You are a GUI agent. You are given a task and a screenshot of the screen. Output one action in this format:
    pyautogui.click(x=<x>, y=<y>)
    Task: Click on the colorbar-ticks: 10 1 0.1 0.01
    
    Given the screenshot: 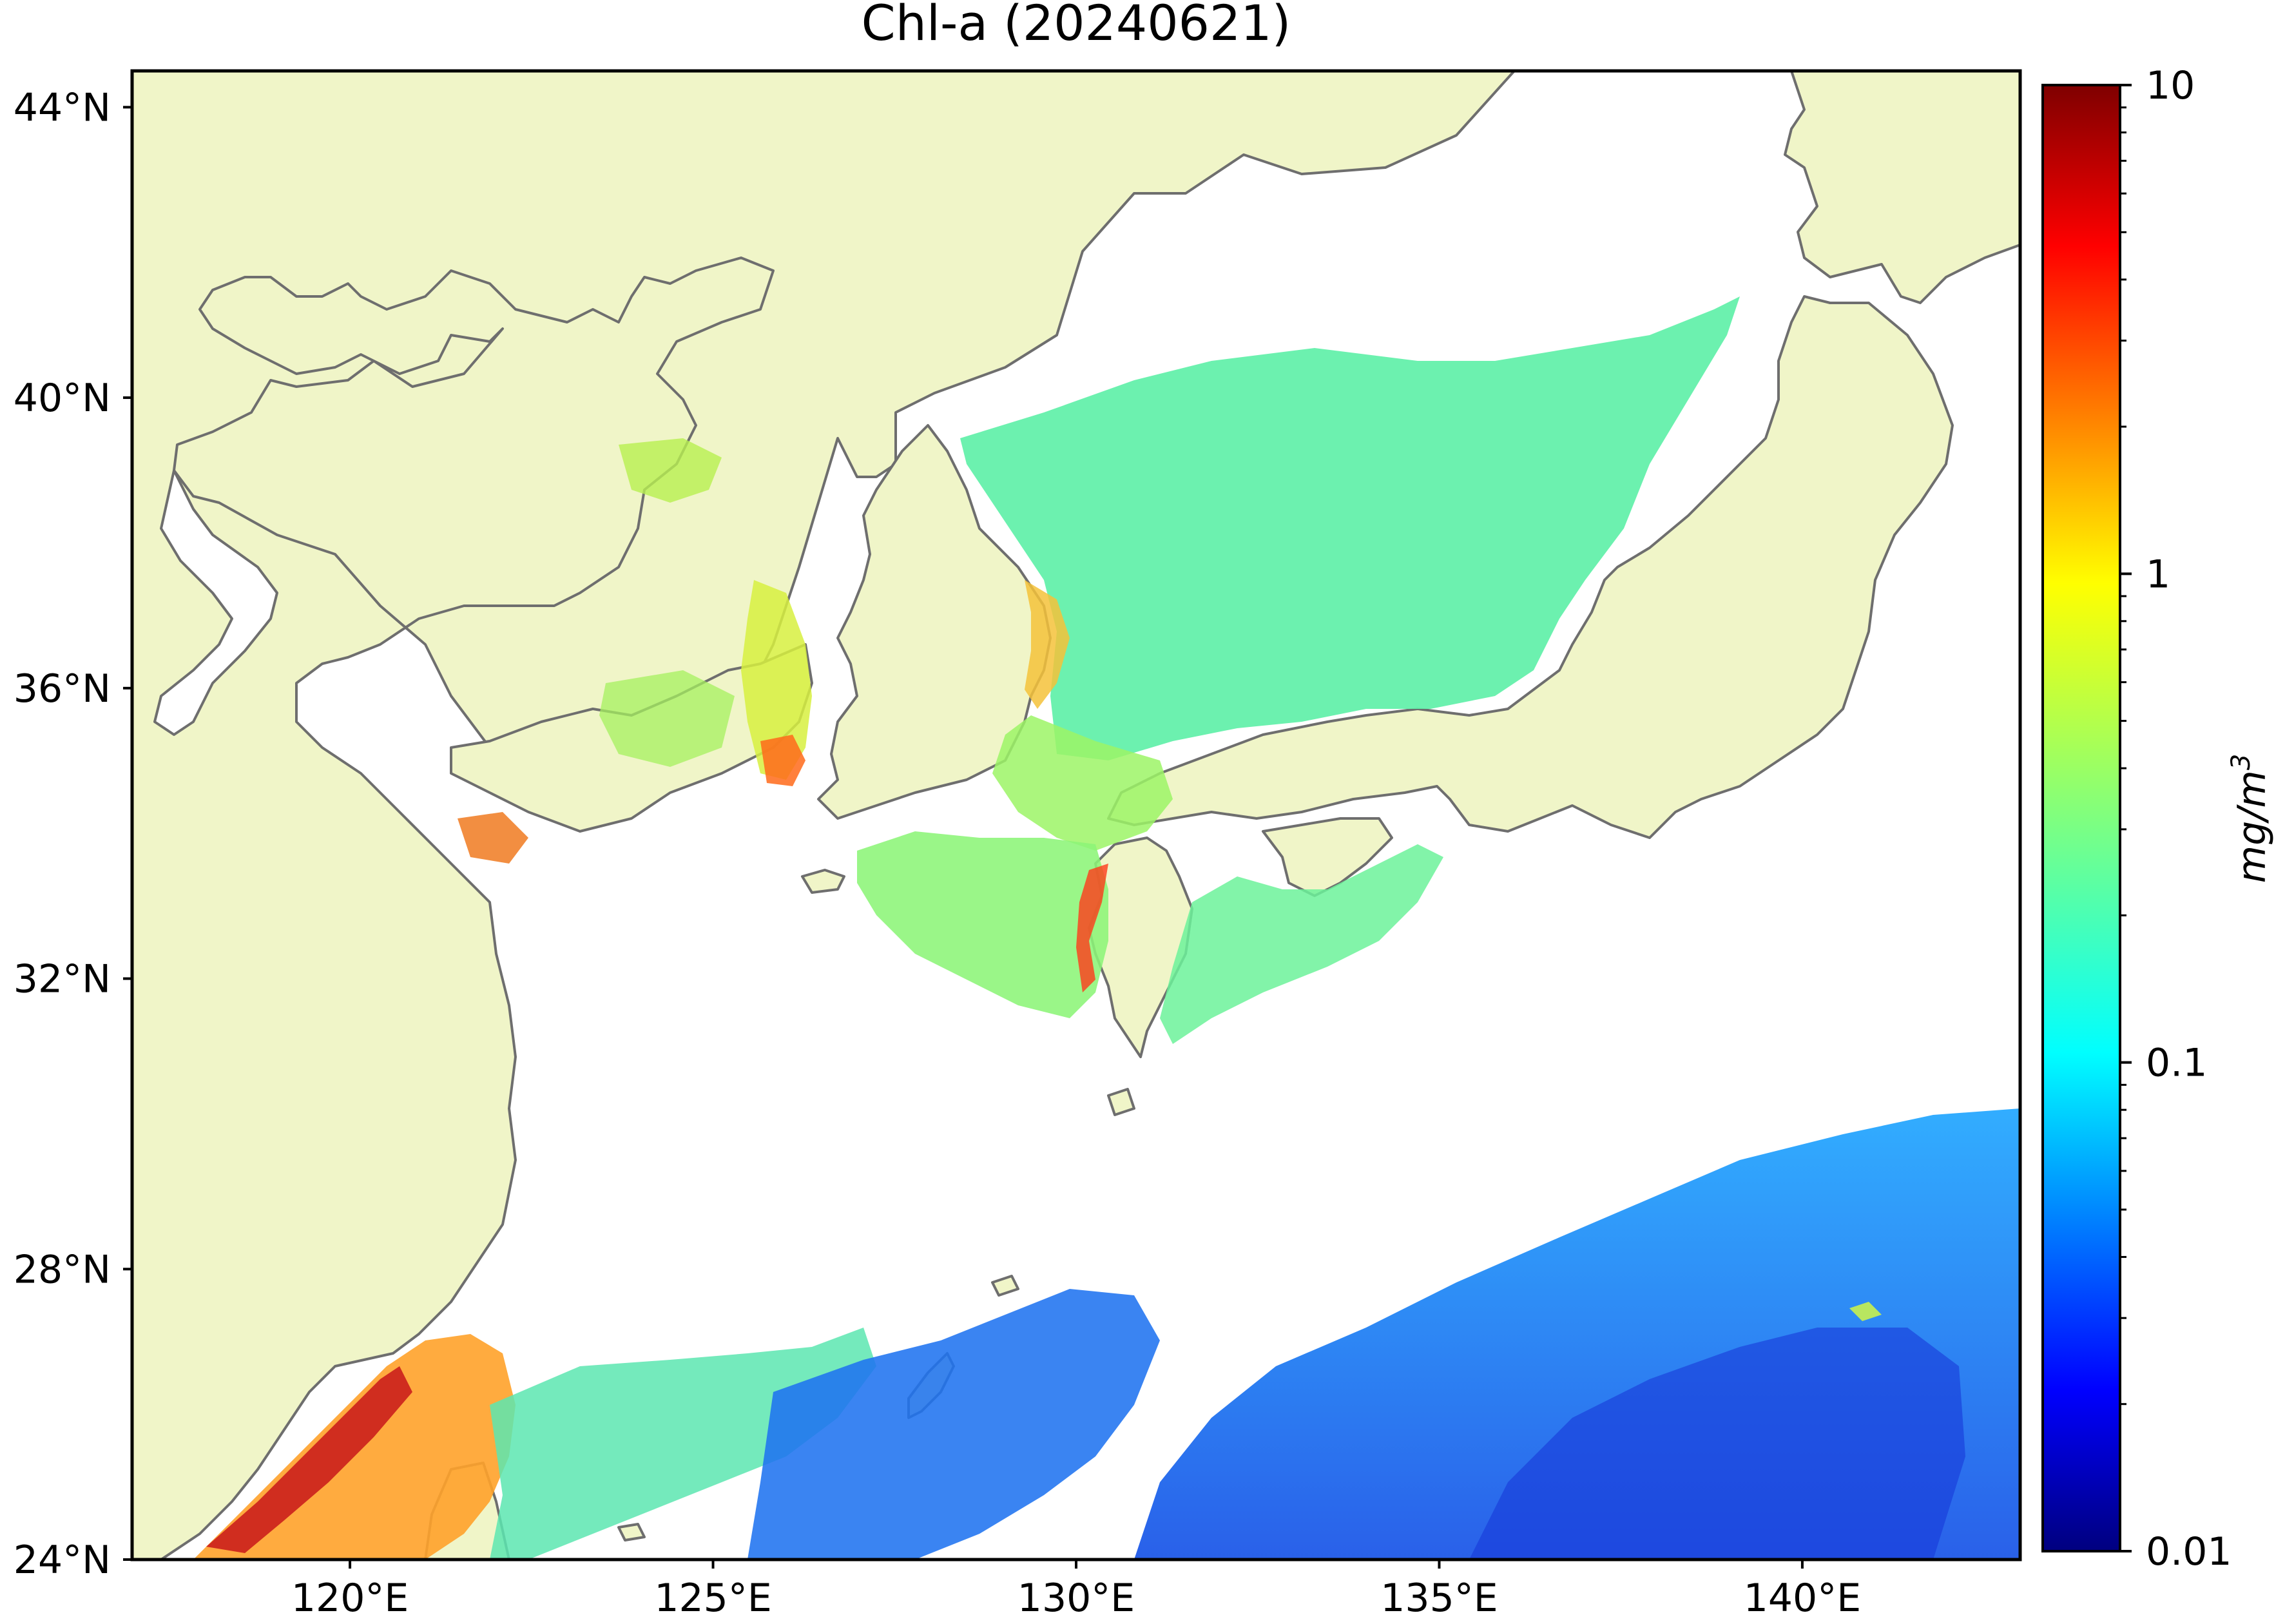 What is the action you would take?
    pyautogui.click(x=2176, y=818)
    